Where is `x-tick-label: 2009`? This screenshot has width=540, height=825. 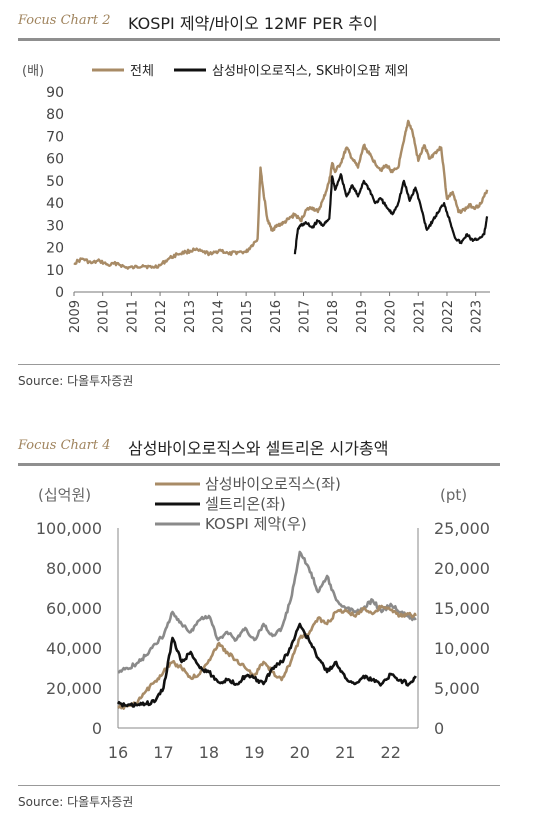 x-tick-label: 2009 is located at coordinates (75, 316).